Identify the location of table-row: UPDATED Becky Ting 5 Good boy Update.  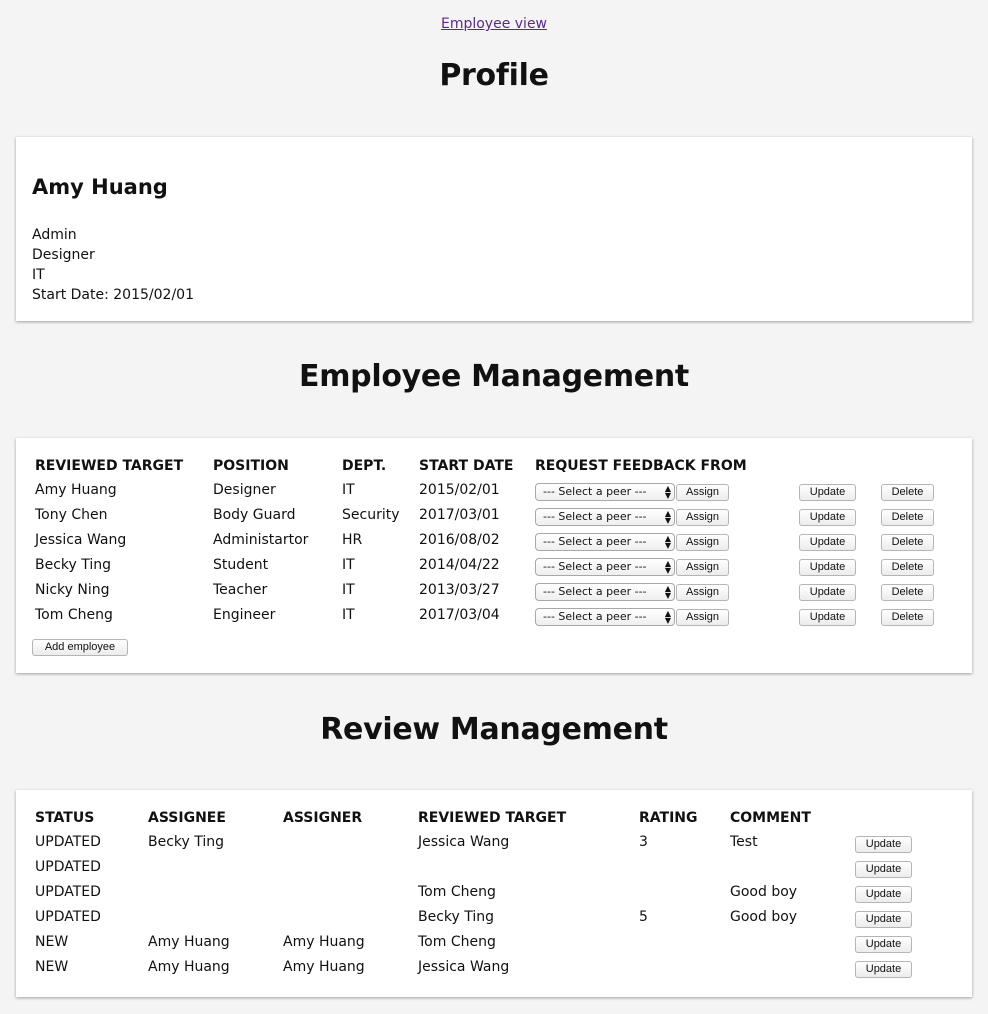
(494, 921).